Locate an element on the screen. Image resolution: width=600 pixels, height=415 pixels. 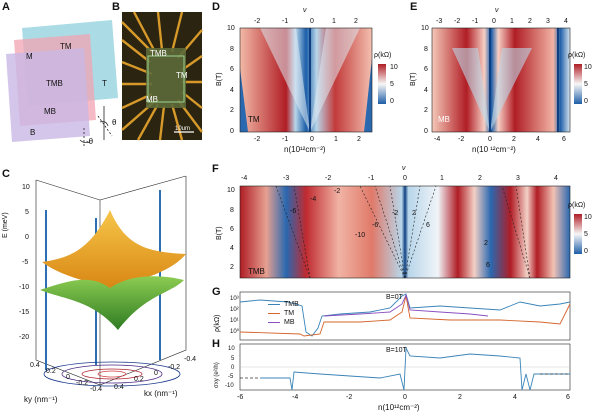
c-kytick-4: -0.4 is located at coordinates (96, 389).